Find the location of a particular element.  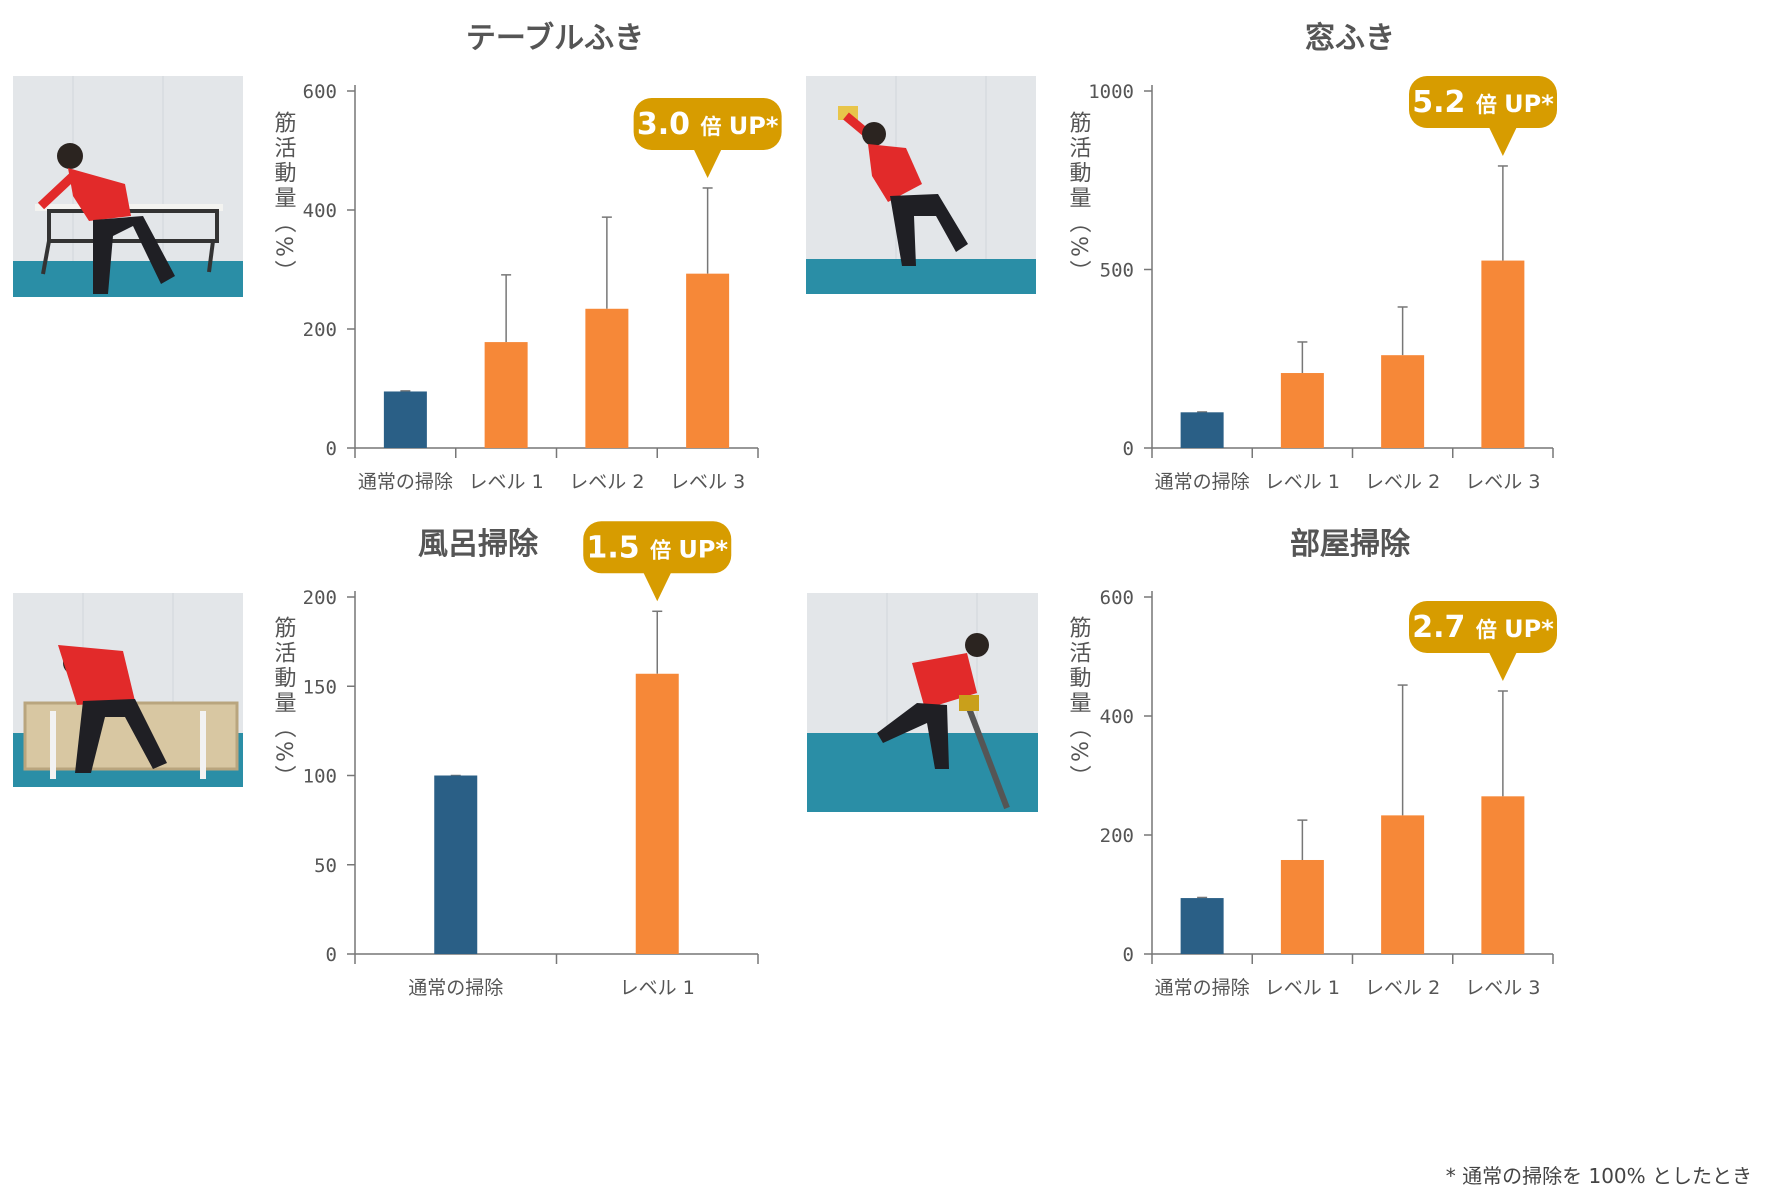

y-tick-label: 100 is located at coordinates (320, 777).